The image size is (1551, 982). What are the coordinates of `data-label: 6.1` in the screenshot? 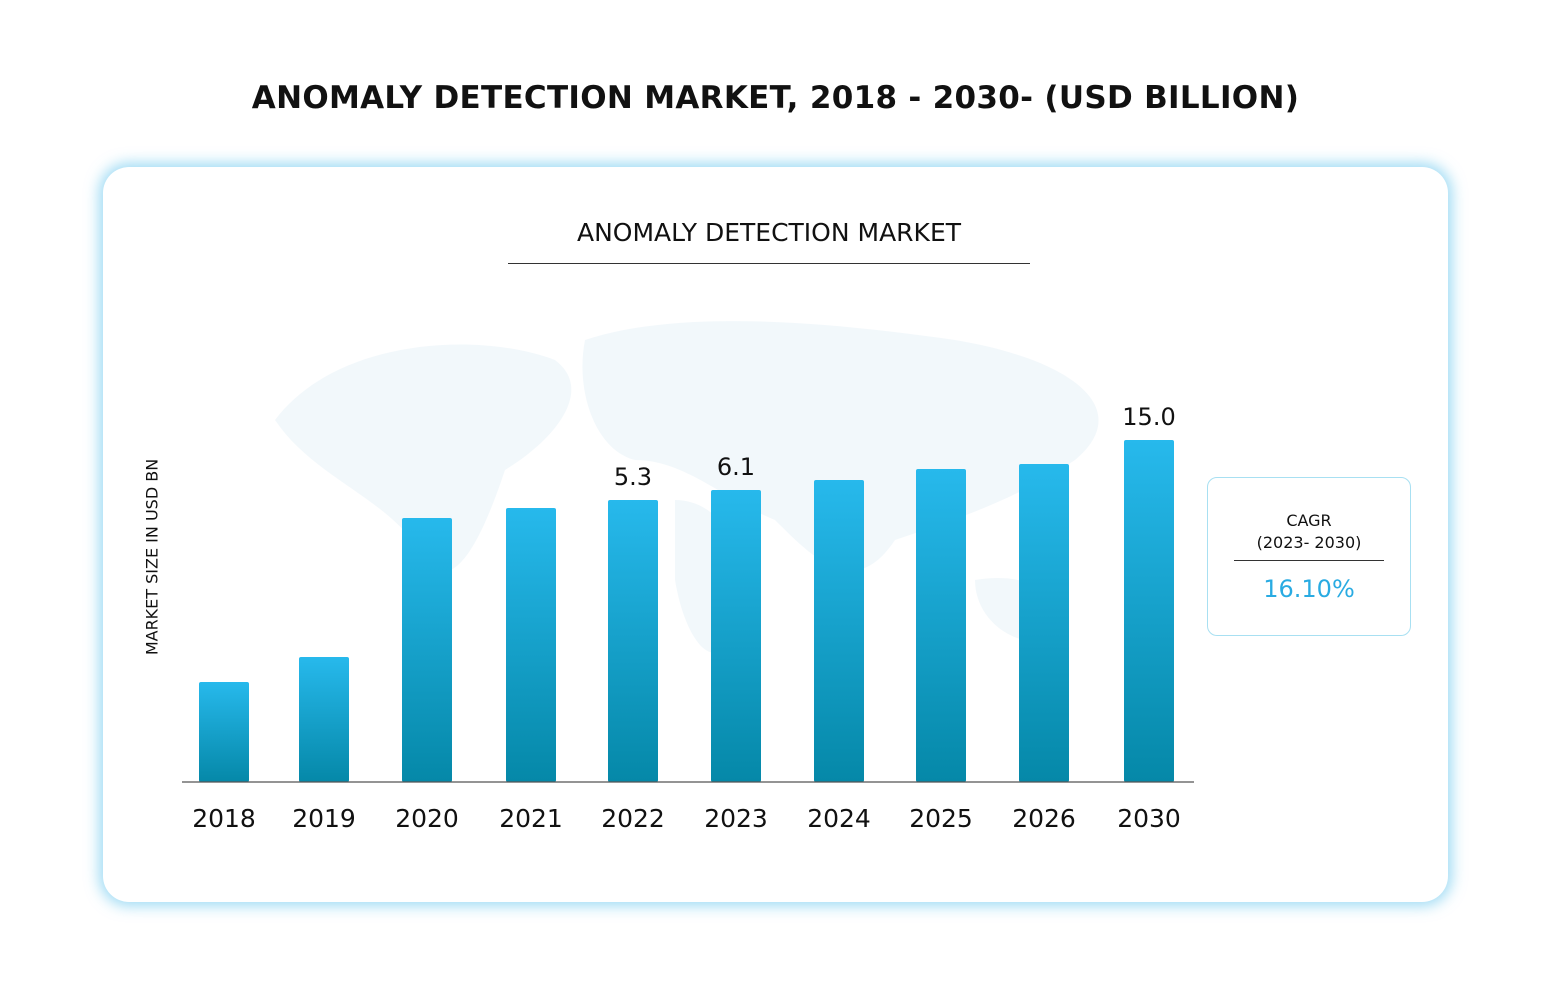 It's located at (736, 467).